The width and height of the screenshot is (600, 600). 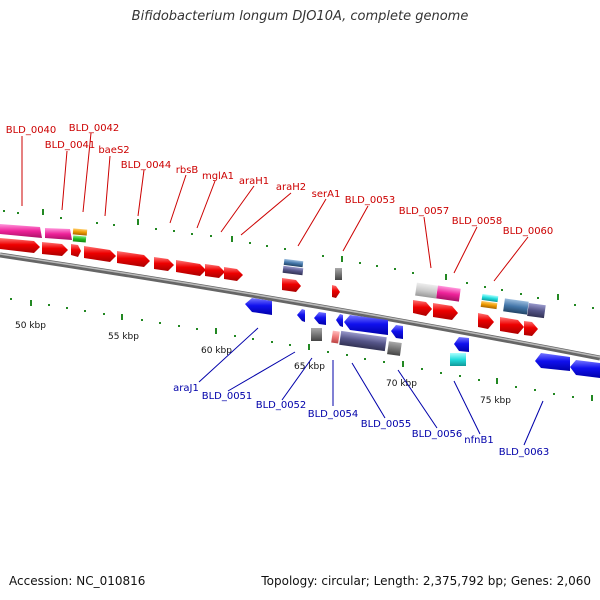 What do you see at coordinates (216, 351) in the screenshot?
I see `scale-label-60kbp: 60 kbp` at bounding box center [216, 351].